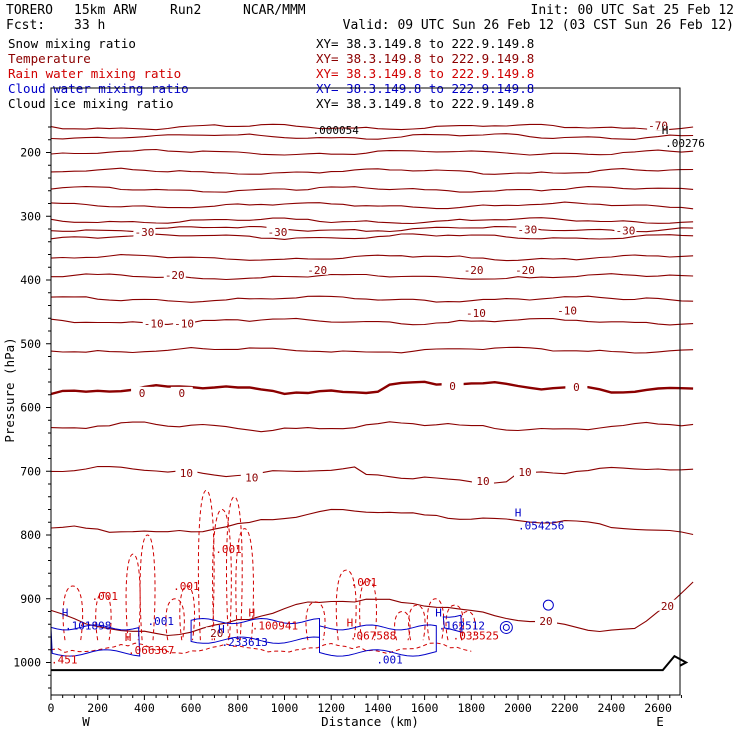  I want to click on y-tick-label: 200, so click(30, 153).